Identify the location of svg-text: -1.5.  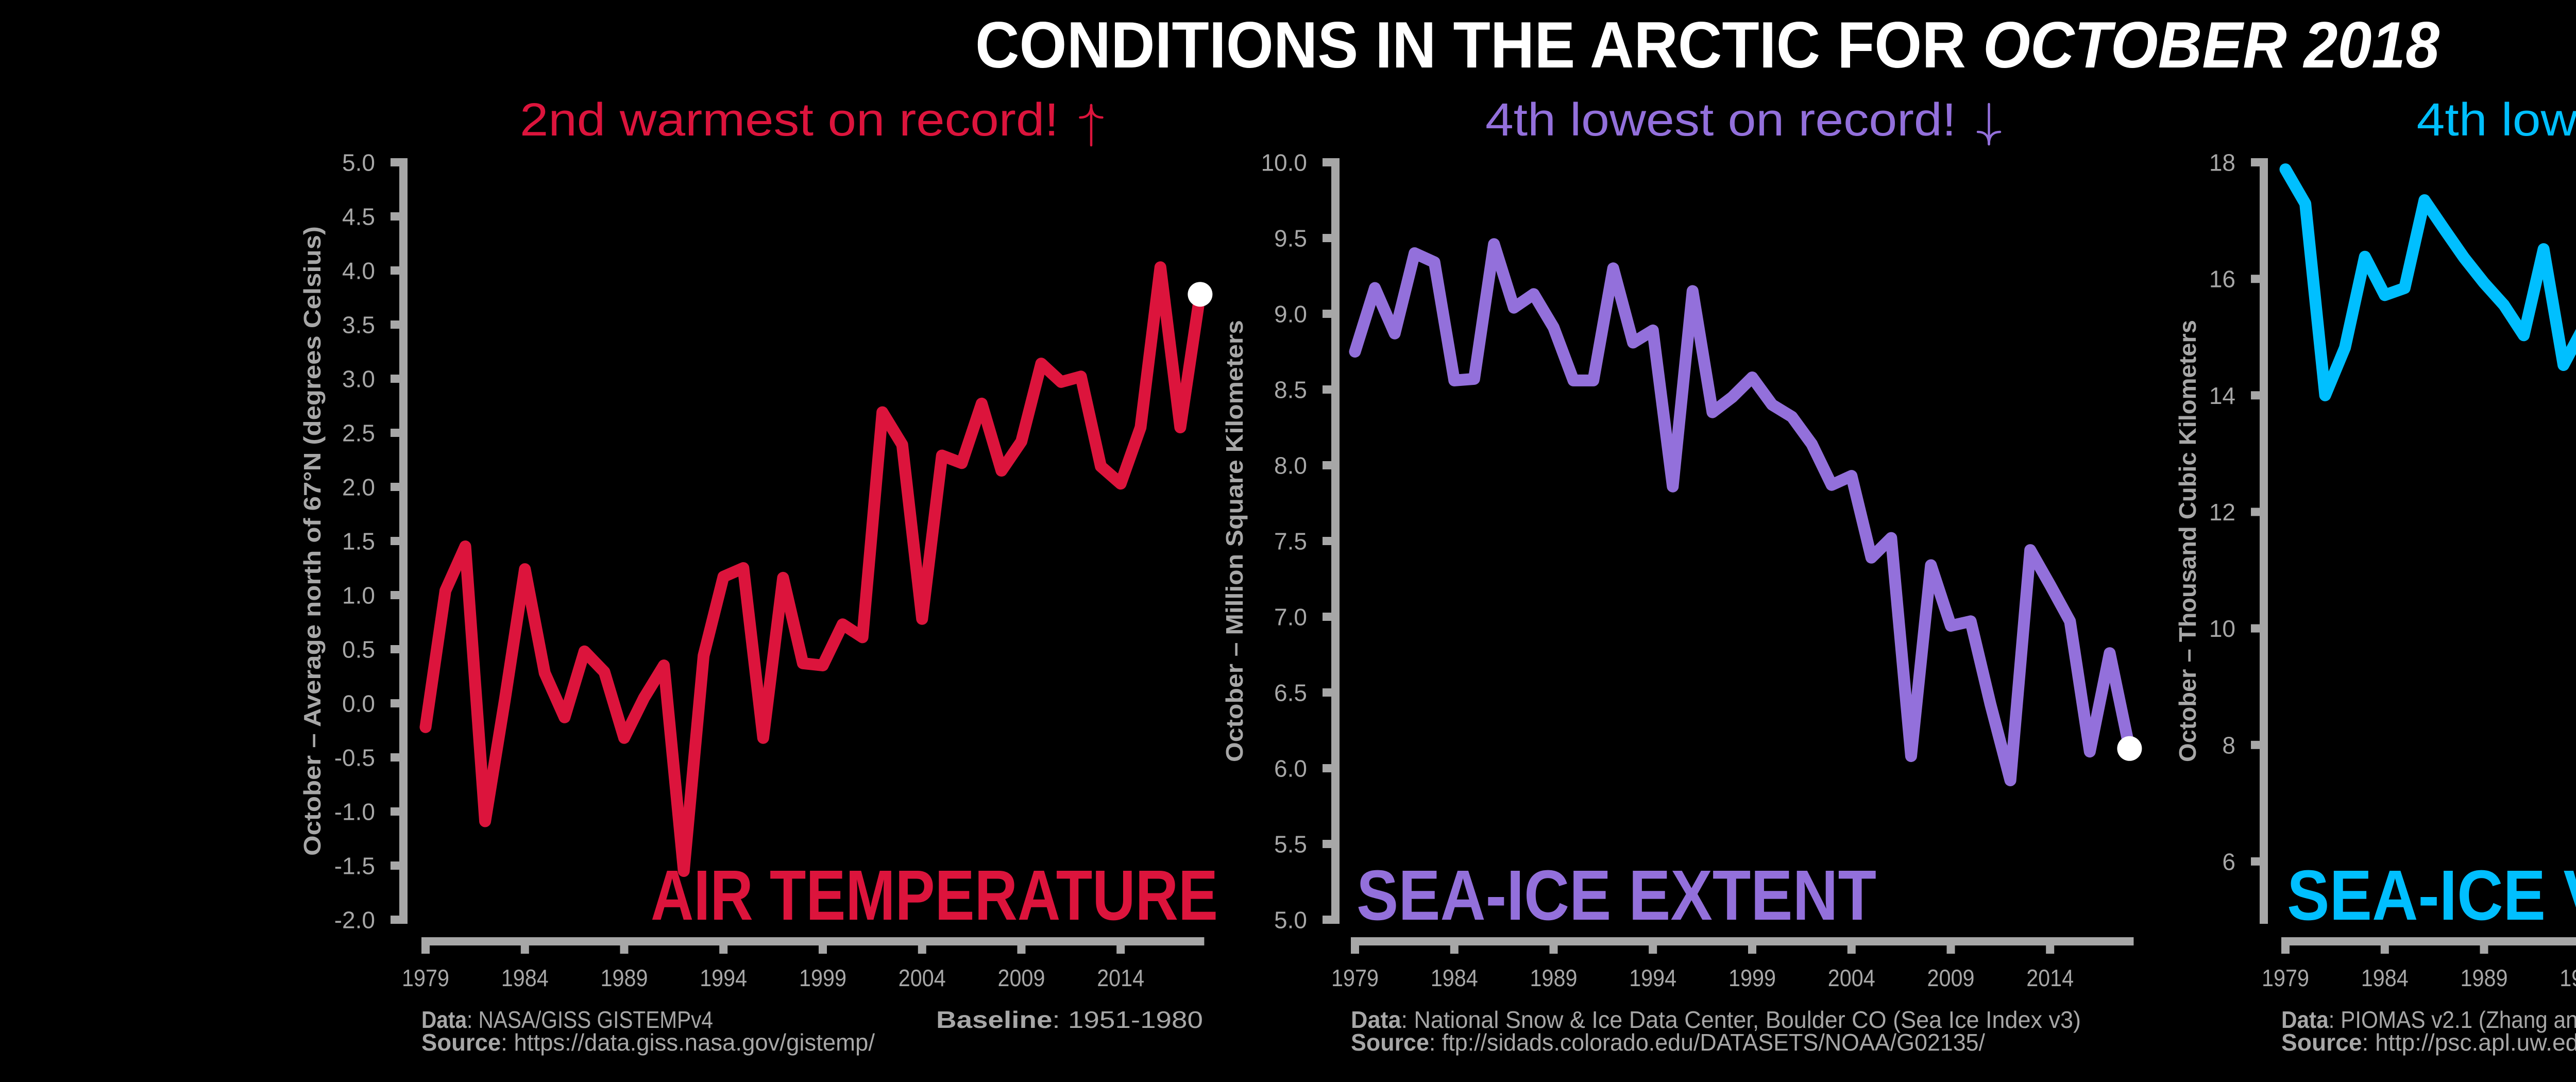
(354, 867).